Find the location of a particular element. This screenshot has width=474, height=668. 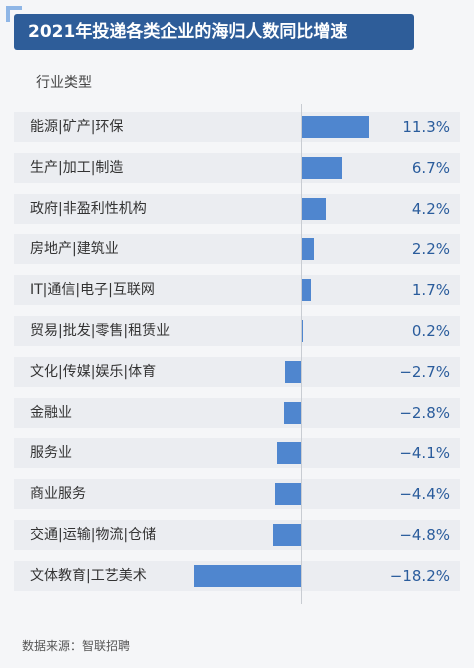

chart-title: 2021年投递各类企业的海归人数同比增速 is located at coordinates (214, 32).